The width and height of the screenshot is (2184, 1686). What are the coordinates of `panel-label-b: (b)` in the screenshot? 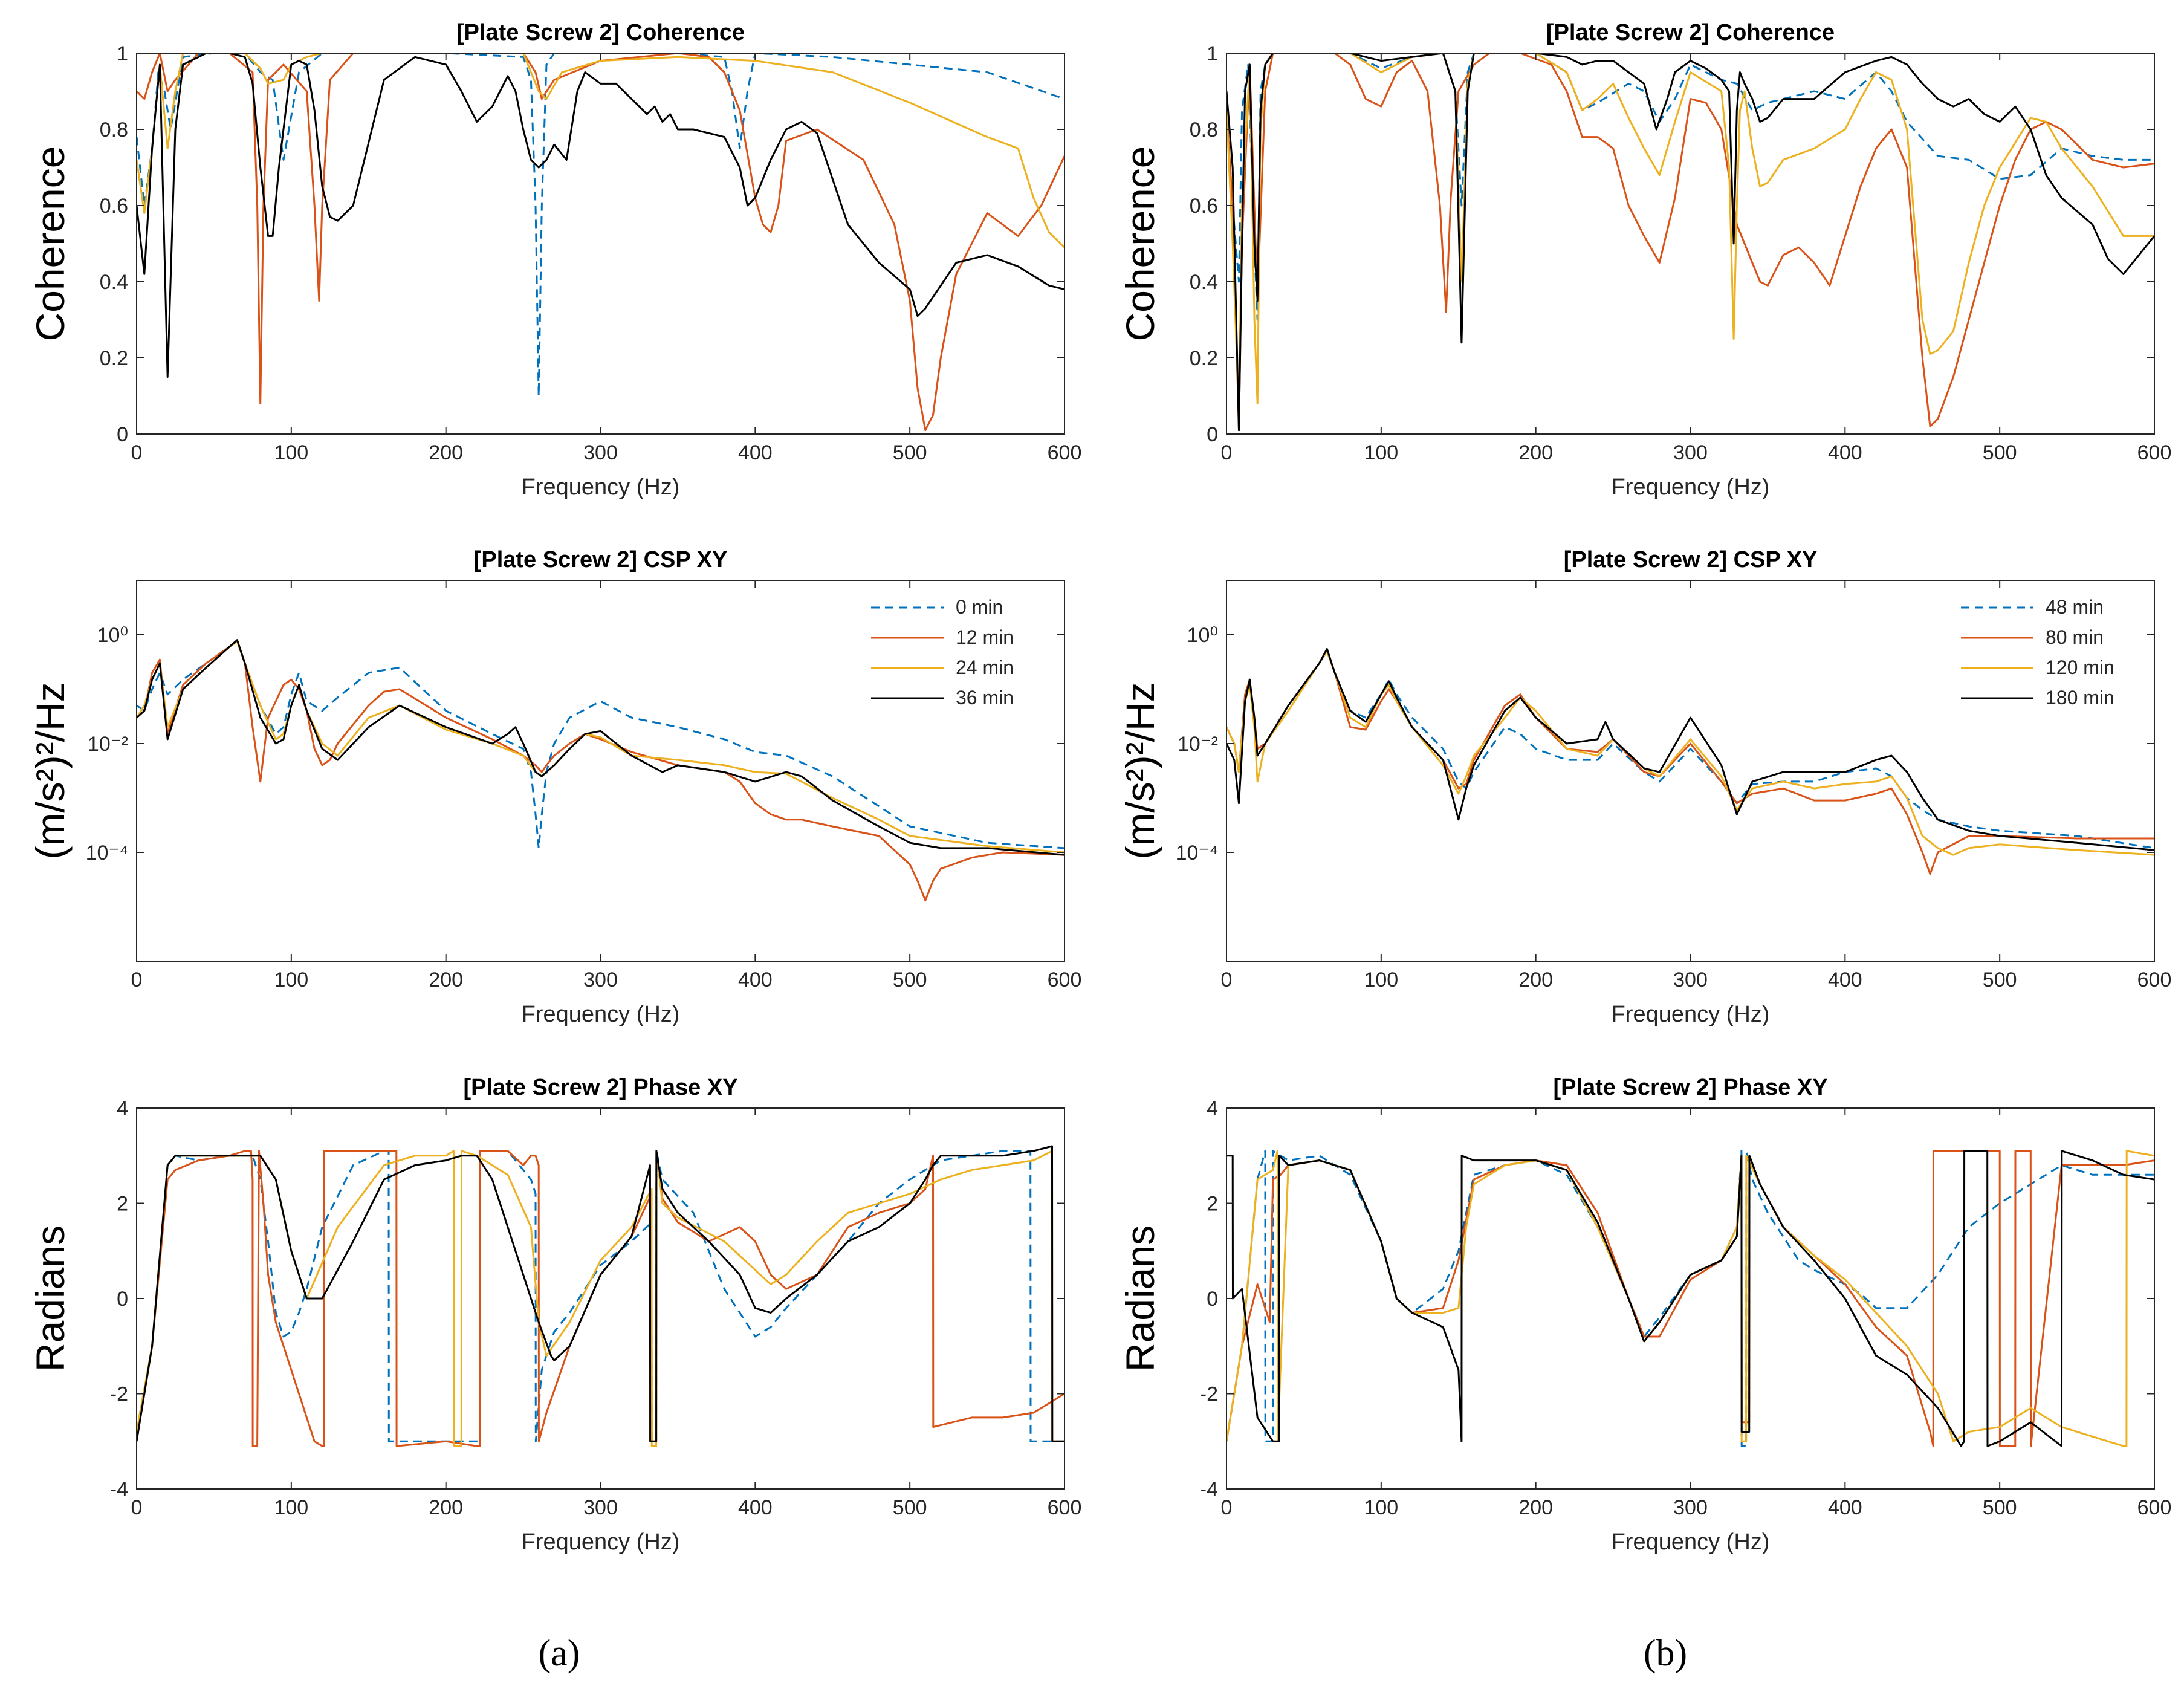 It's located at (1665, 1654).